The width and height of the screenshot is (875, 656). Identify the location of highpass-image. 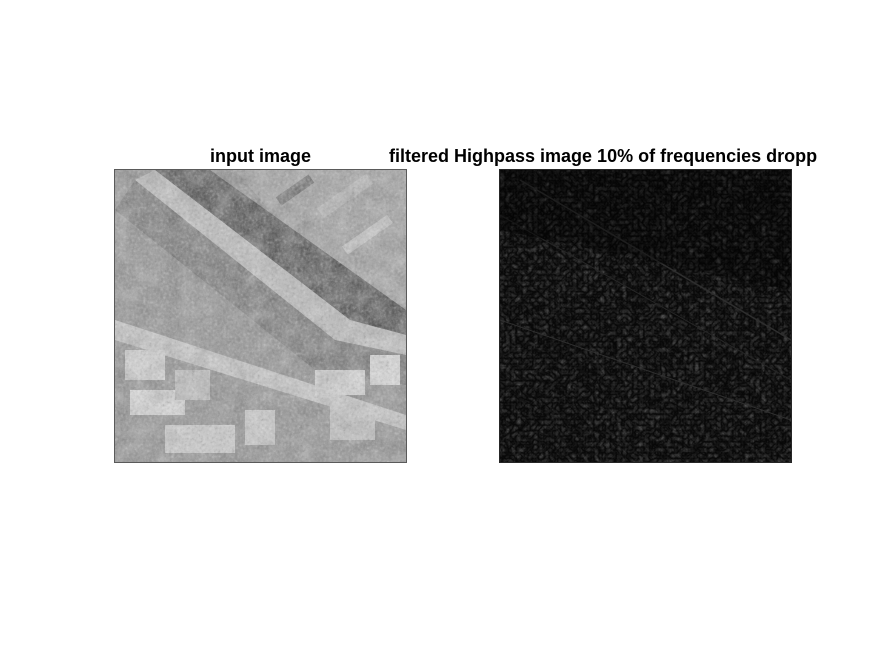
(645, 316).